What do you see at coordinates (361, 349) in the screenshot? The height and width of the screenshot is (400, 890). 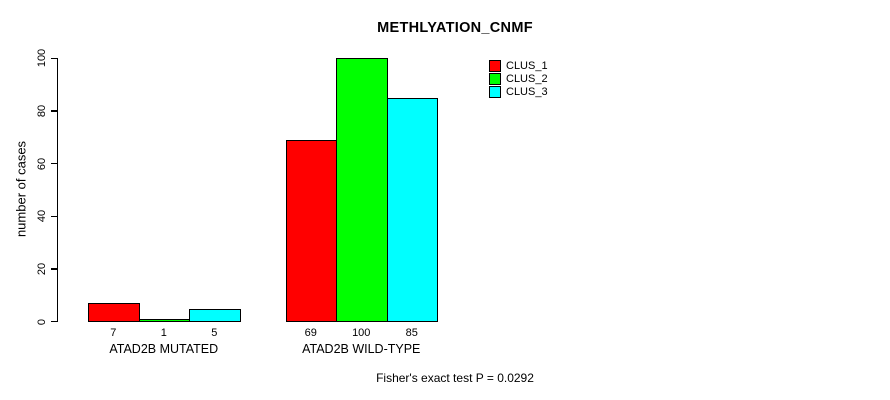 I see `category-label-group2: ATAD2B WILD-TYPE` at bounding box center [361, 349].